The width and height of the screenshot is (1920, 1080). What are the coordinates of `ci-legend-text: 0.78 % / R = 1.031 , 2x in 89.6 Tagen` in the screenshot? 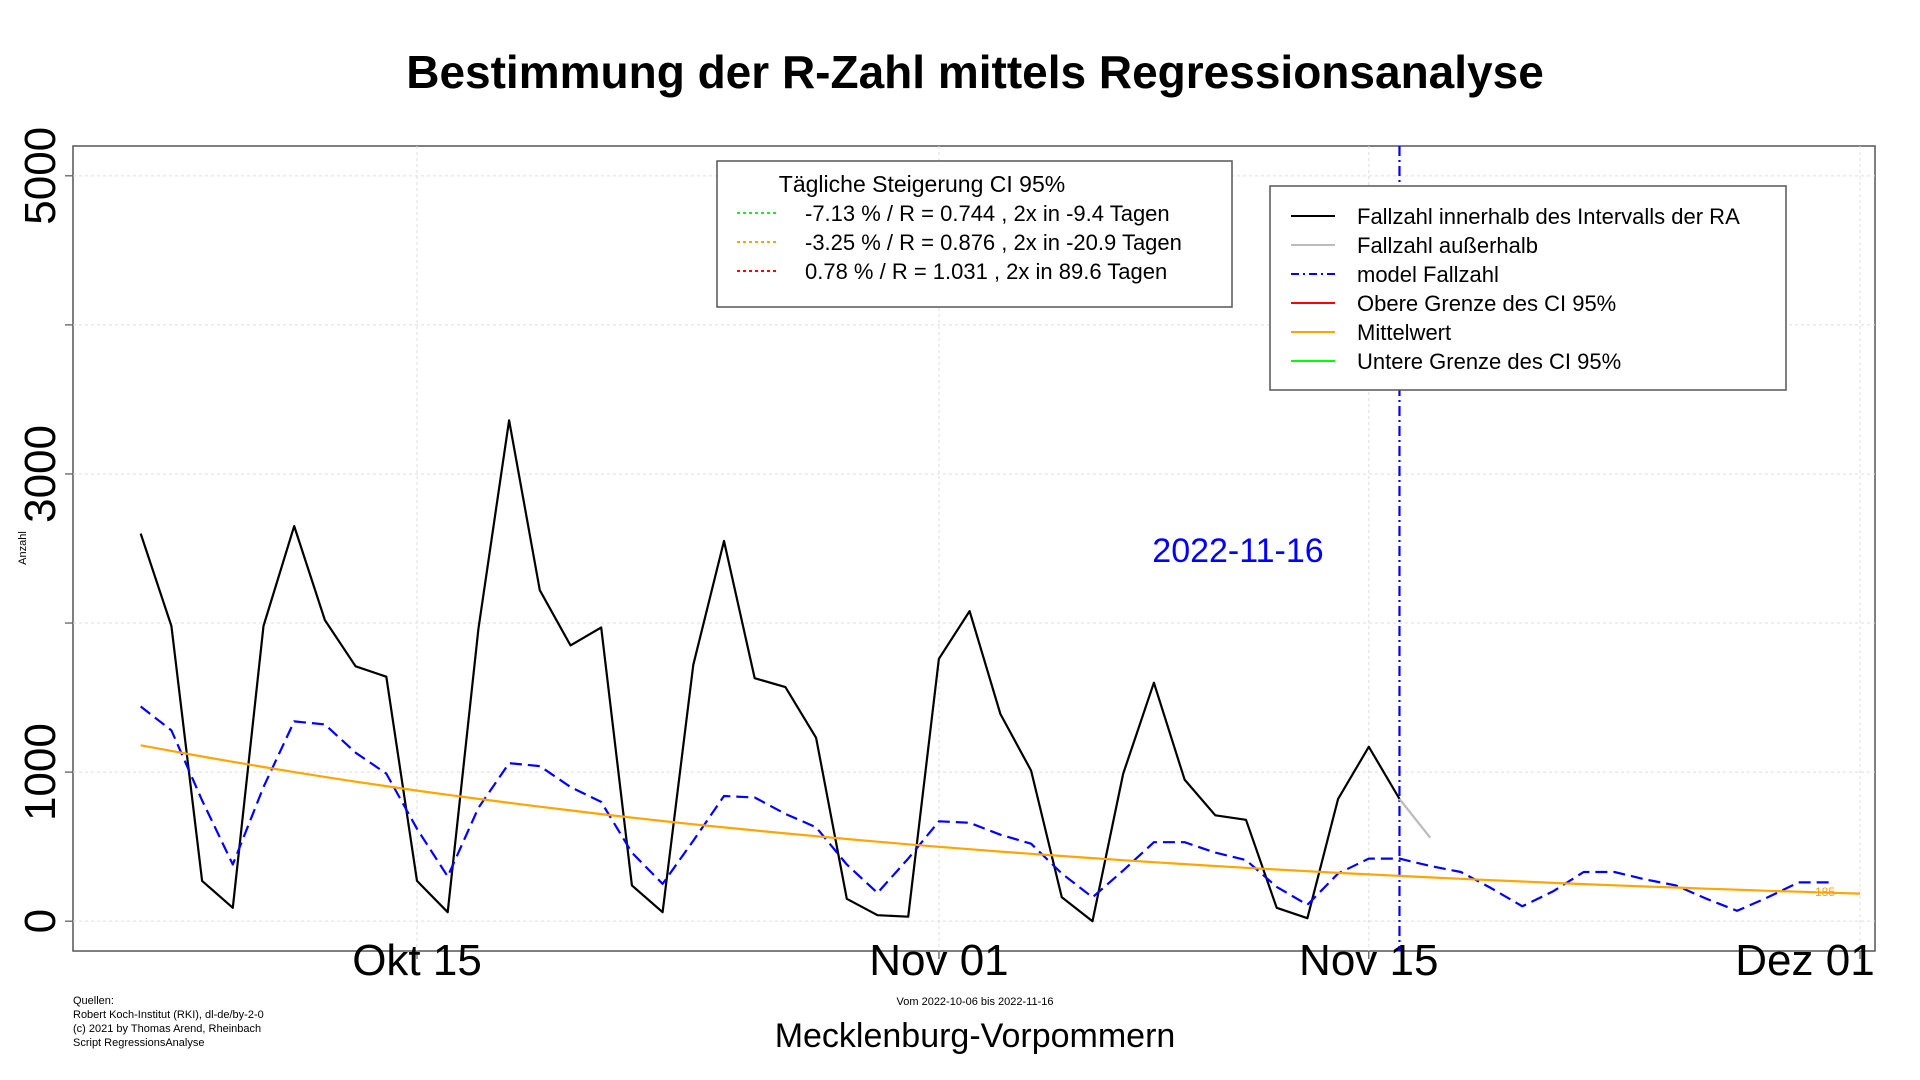 It's located at (986, 271).